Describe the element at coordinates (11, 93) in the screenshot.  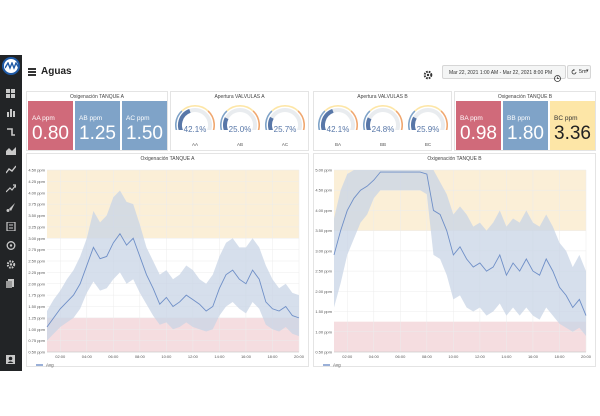
I see `dashboards-icon` at that location.